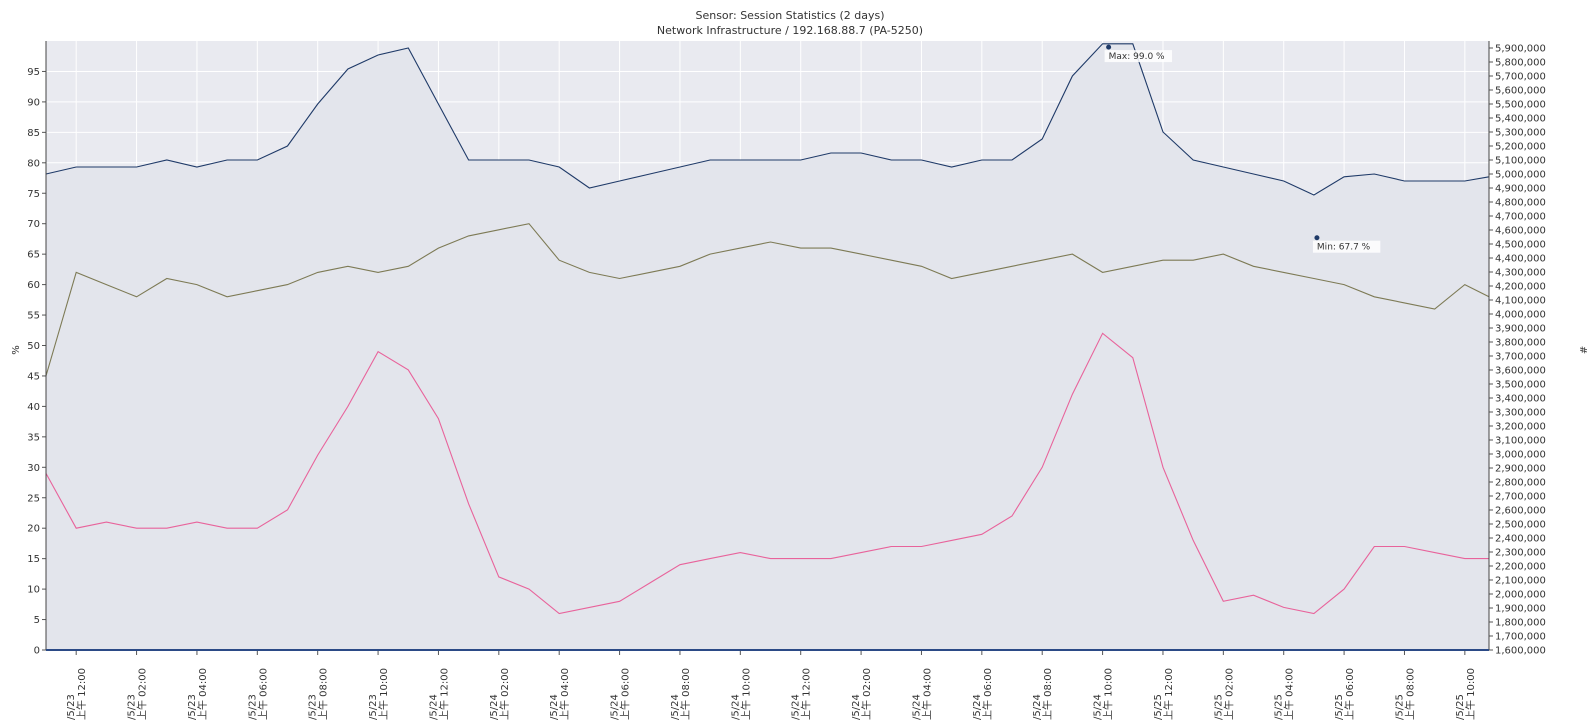  I want to click on y-tick-label-right: 3,000,000, so click(1520, 455).